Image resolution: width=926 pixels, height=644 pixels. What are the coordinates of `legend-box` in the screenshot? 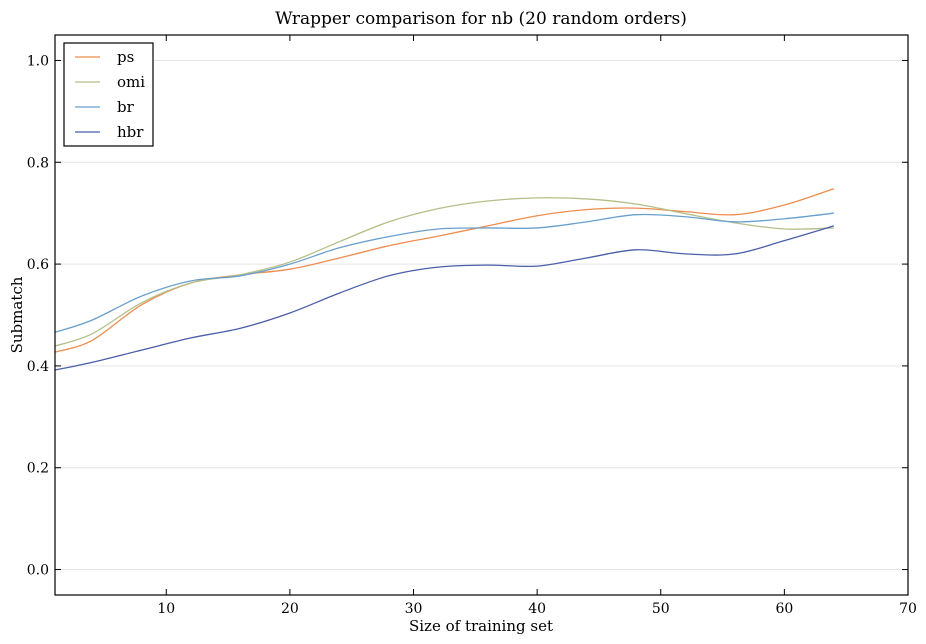 It's located at (108, 94).